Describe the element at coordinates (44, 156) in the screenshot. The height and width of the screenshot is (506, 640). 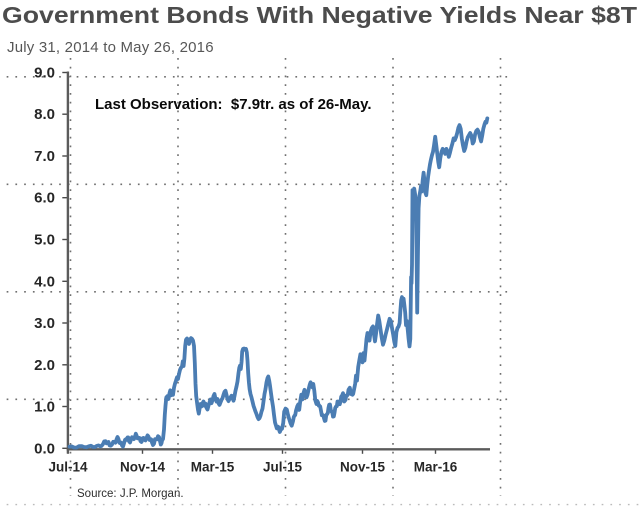
I see `svg-text: 7.0` at that location.